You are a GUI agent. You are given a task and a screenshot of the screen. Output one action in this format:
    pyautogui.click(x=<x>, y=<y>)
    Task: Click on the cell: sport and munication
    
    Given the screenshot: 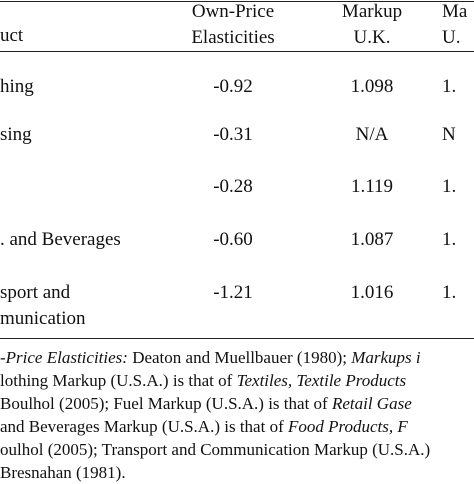 What is the action you would take?
    pyautogui.click(x=43, y=305)
    